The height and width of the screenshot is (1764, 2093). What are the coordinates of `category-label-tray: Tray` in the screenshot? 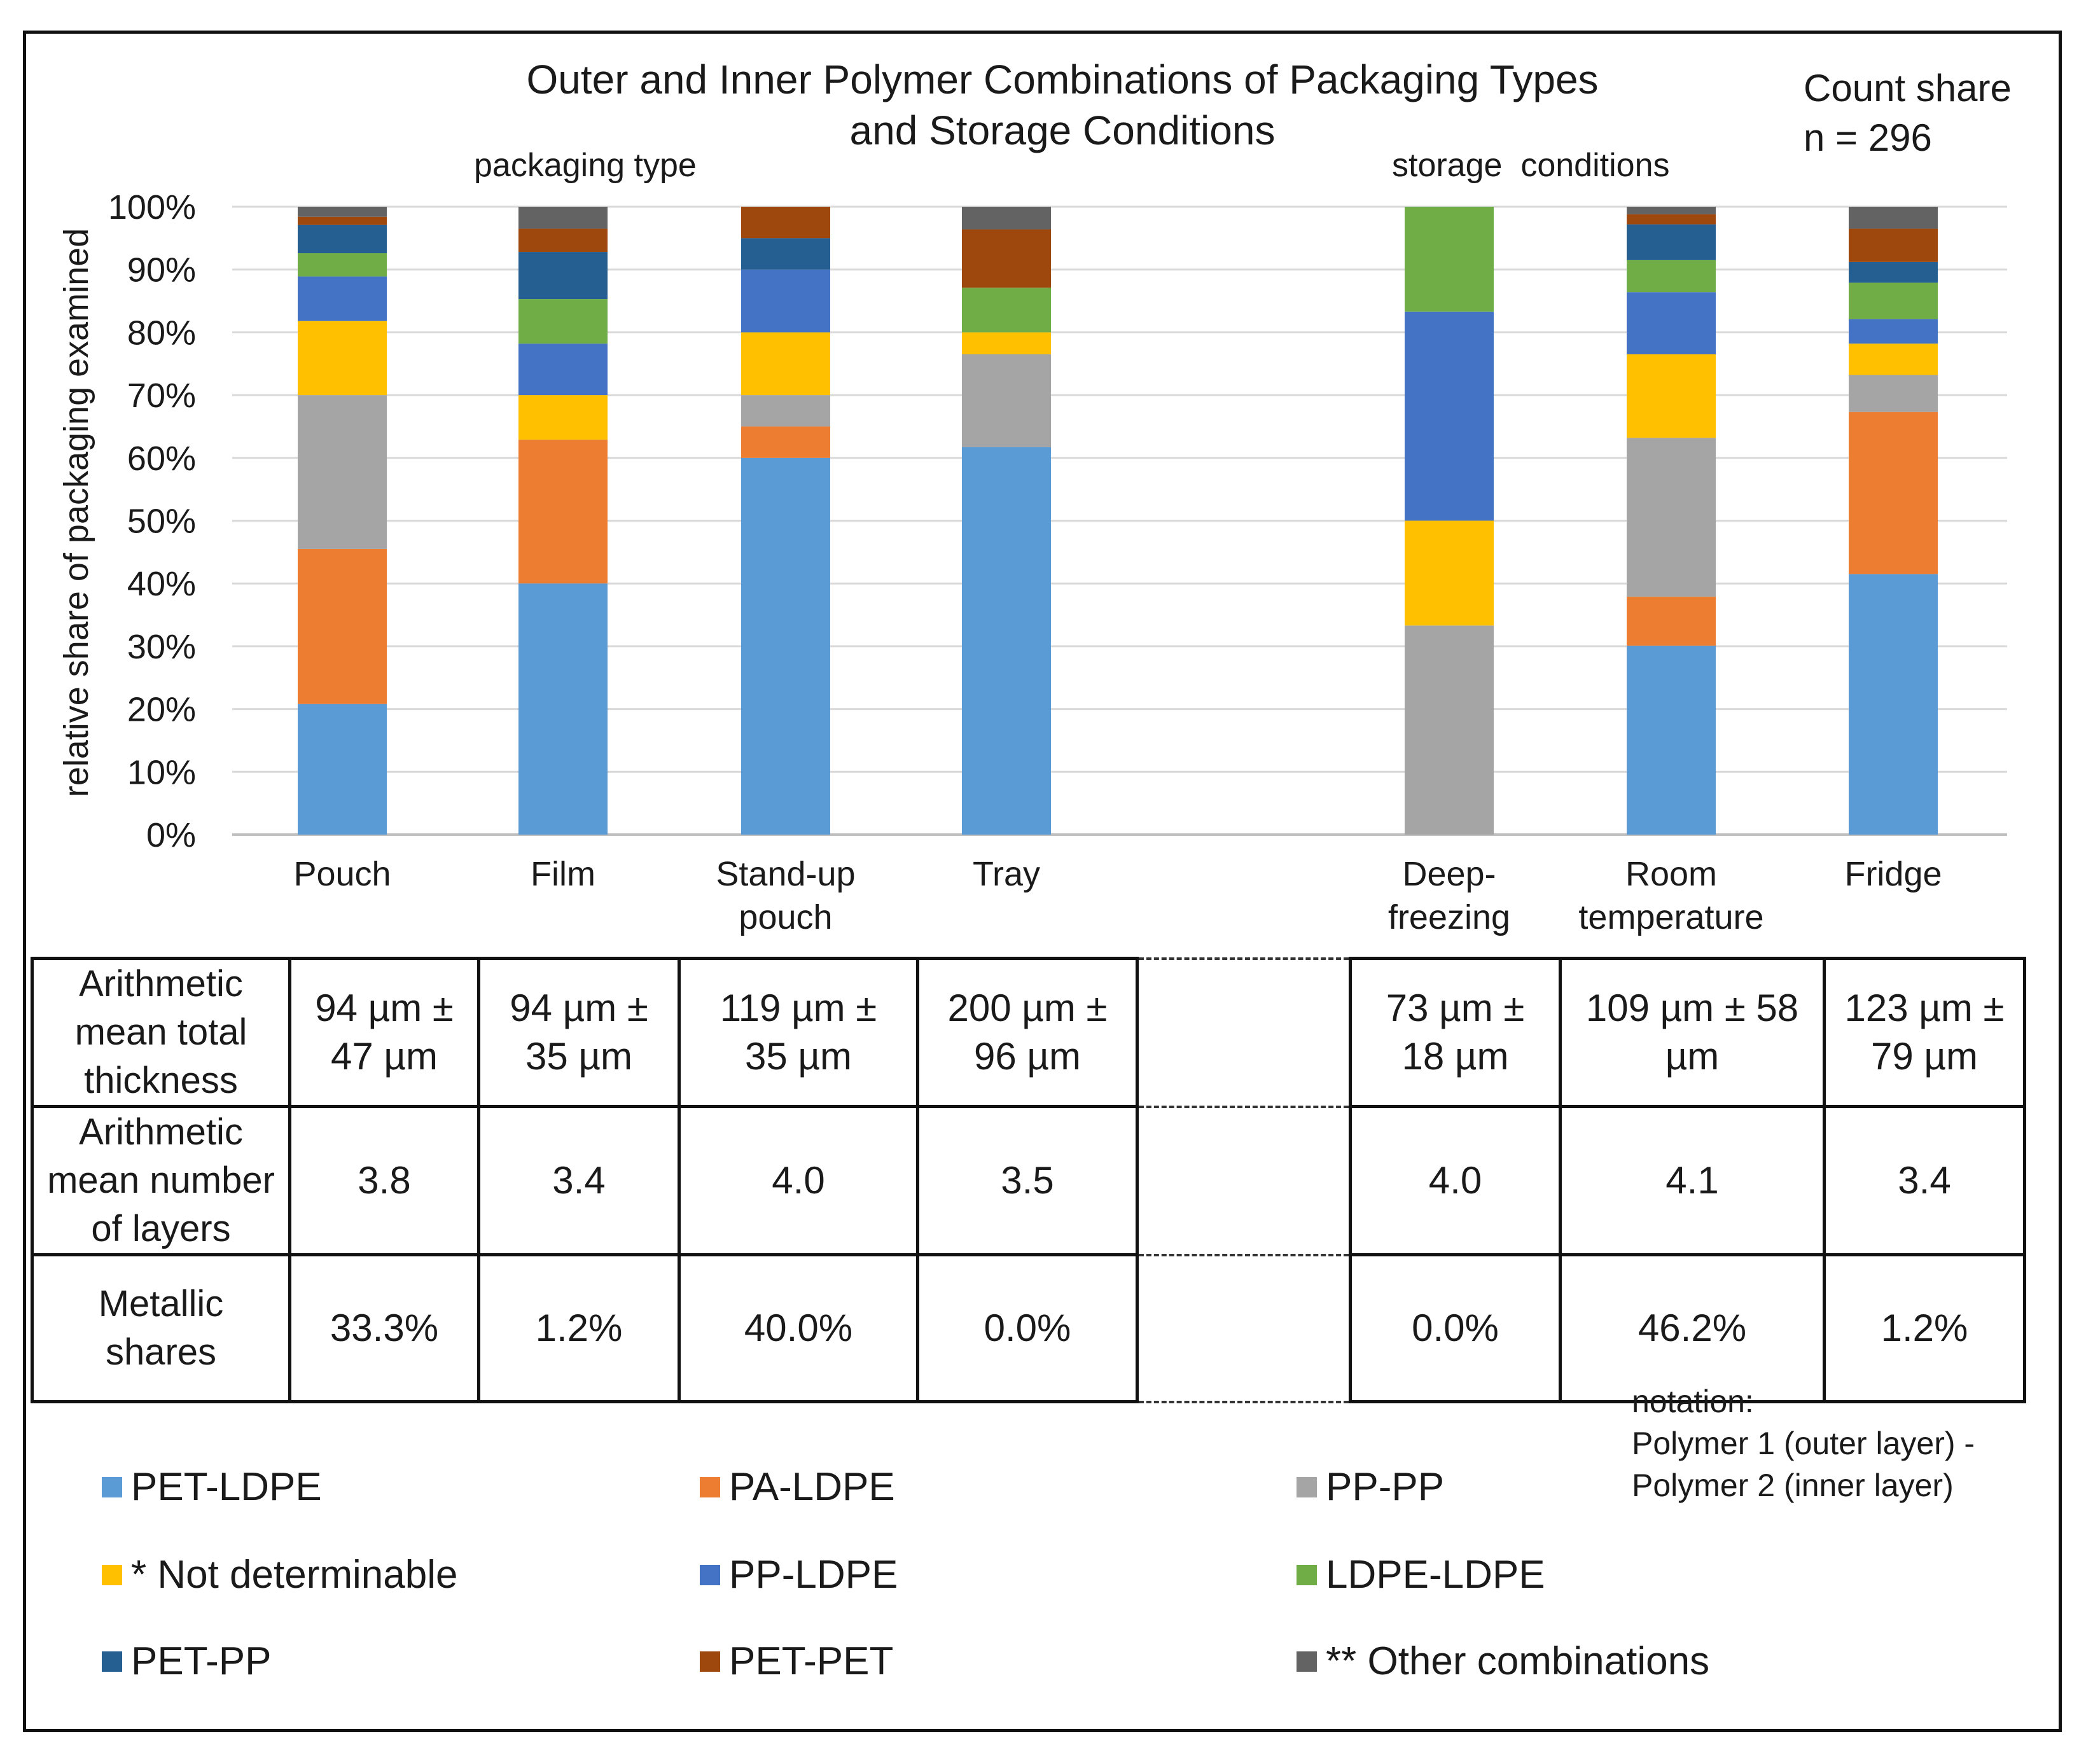 It's located at (1006, 874).